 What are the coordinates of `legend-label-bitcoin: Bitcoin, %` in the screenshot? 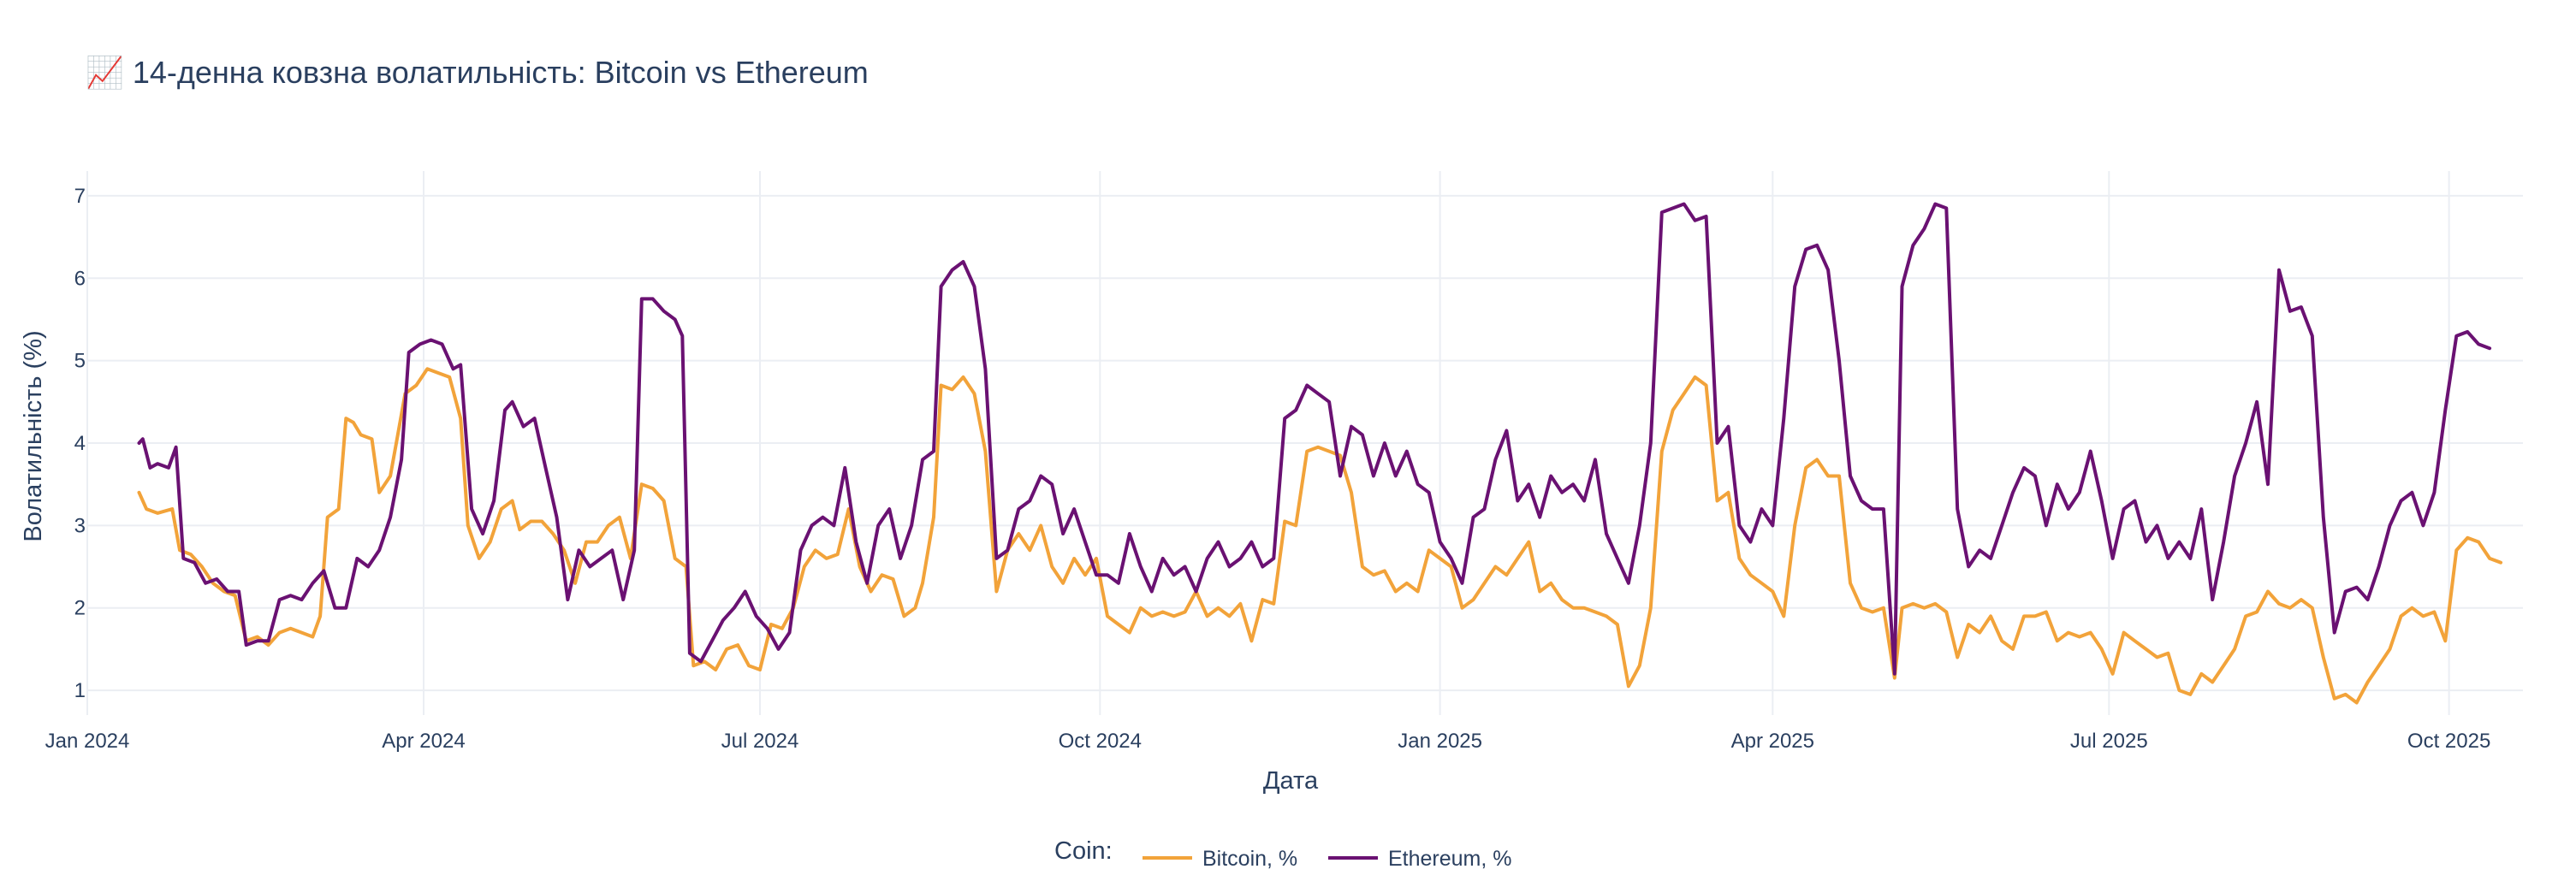 It's located at (1249, 859).